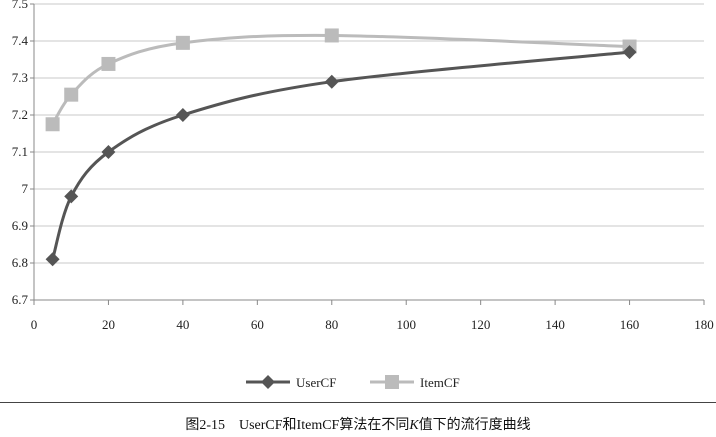 This screenshot has height=437, width=716. What do you see at coordinates (353, 382) in the screenshot?
I see `legend: UserCF ItemCF` at bounding box center [353, 382].